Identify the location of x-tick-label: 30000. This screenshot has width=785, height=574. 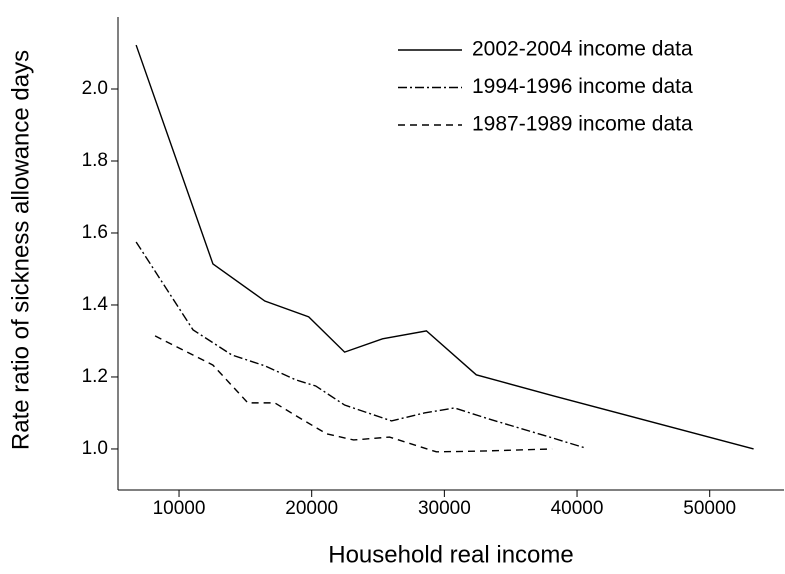
(444, 508).